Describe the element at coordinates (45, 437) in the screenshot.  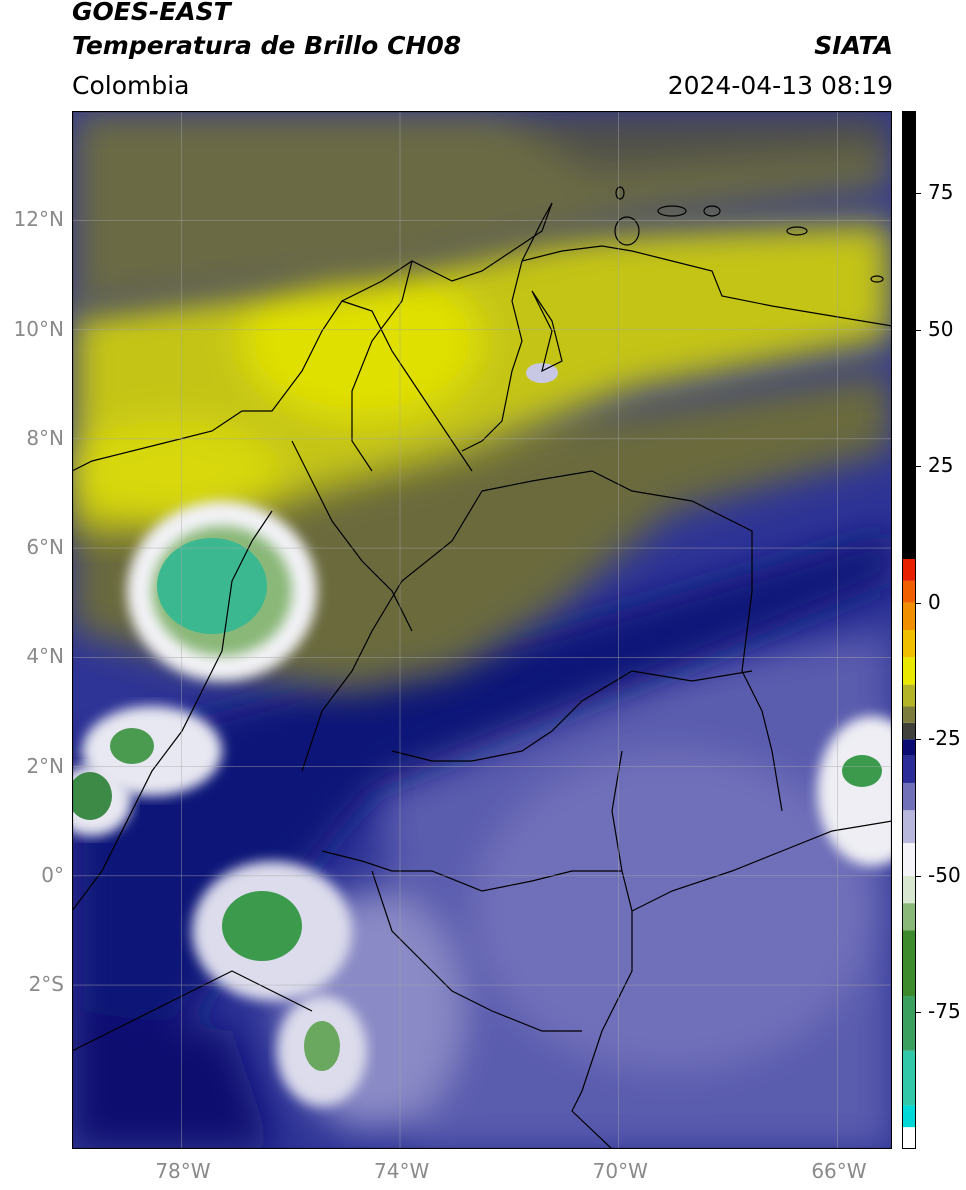
I see `latitude-tick-label: 8°N` at that location.